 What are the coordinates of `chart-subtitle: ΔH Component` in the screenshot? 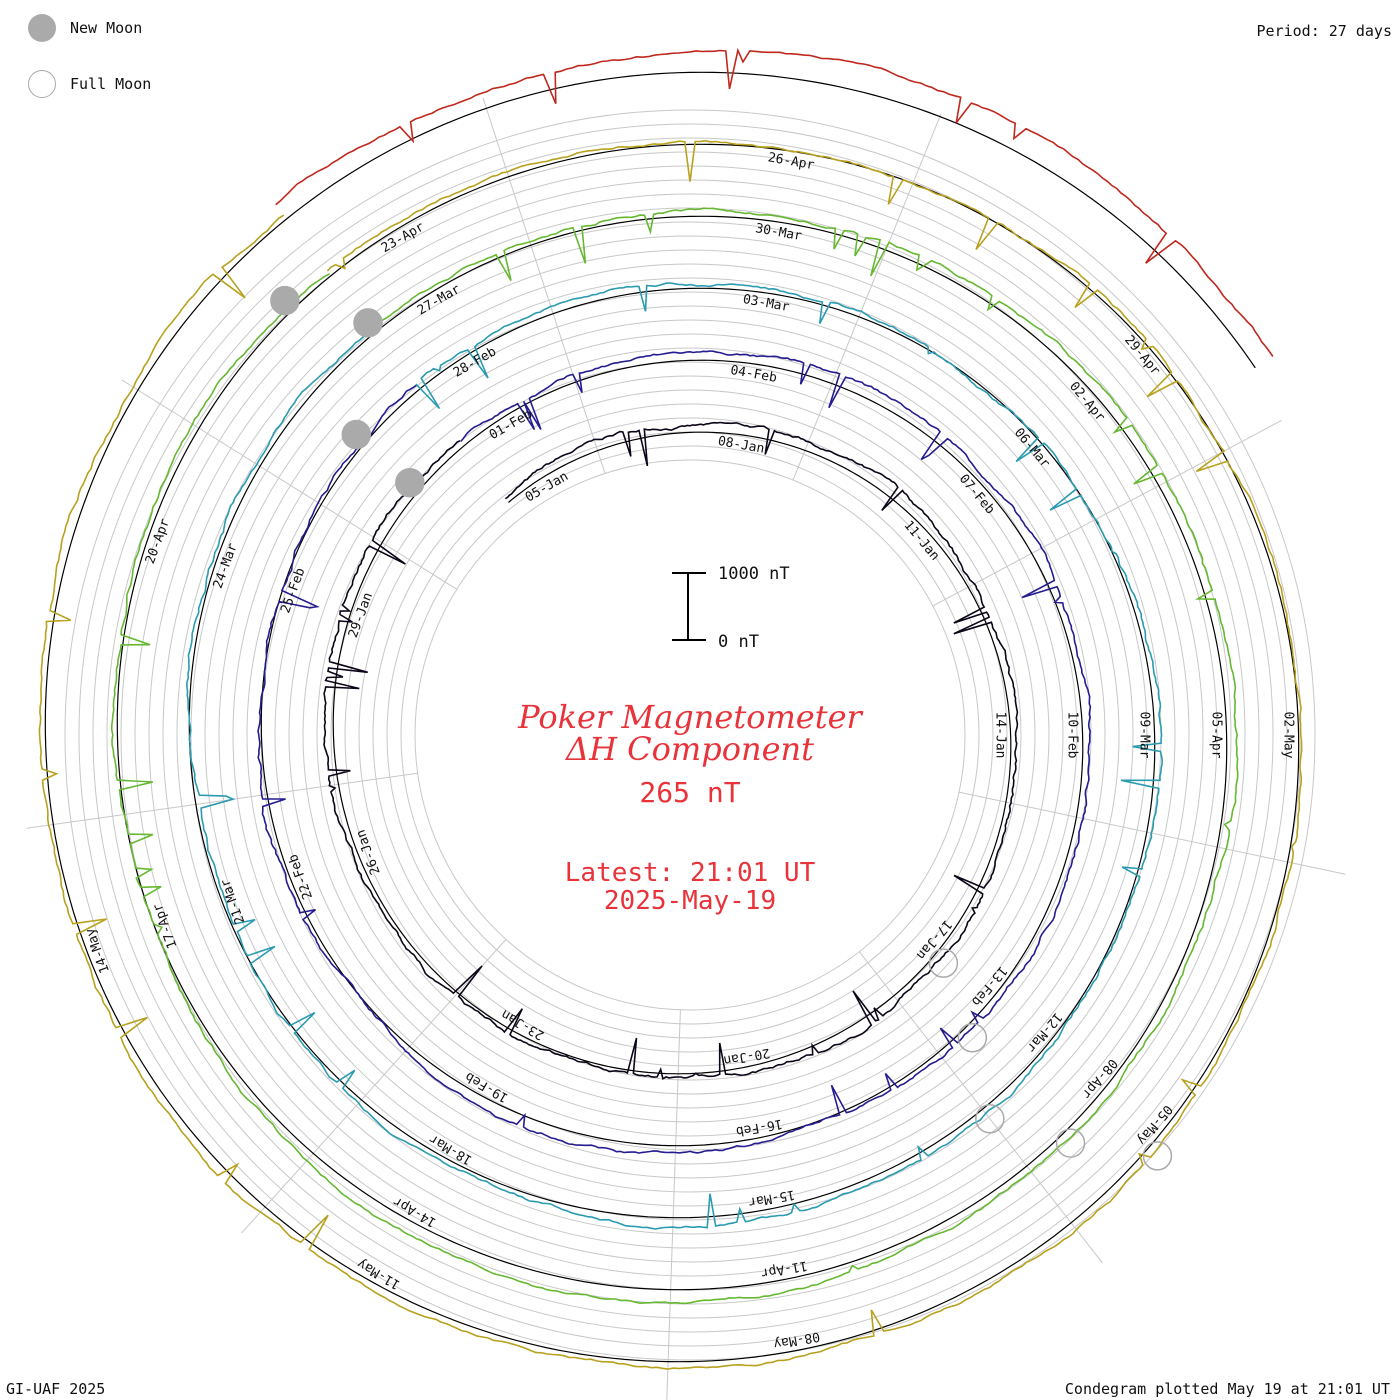 It's located at (690, 749).